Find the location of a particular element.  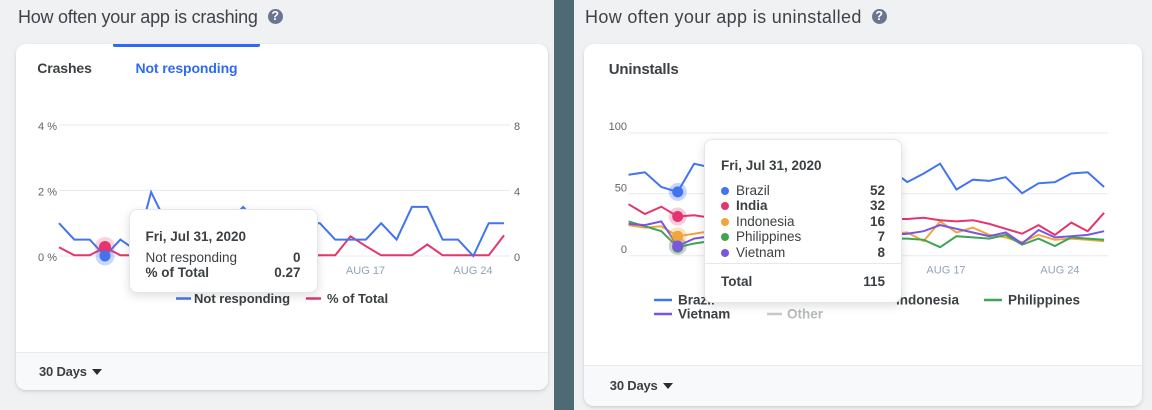

svg-text: 4 is located at coordinates (517, 193).